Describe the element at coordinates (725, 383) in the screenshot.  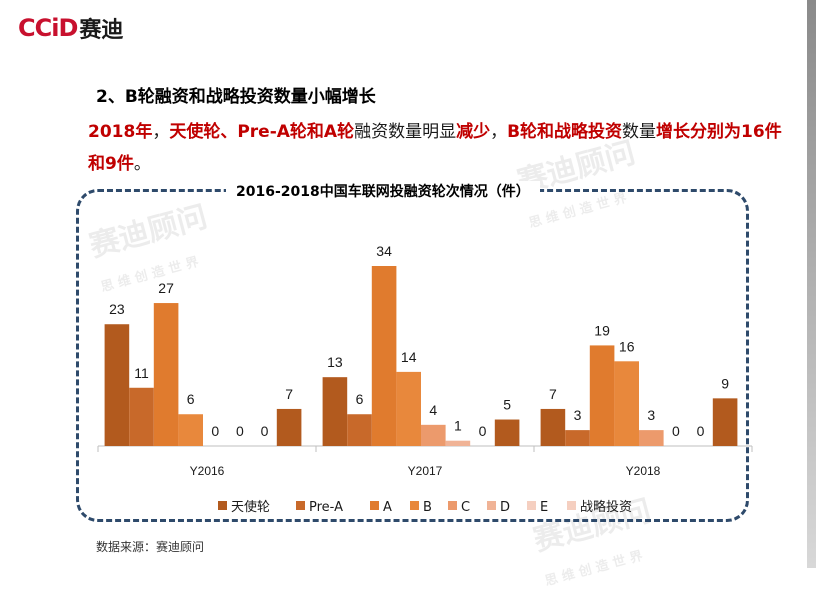
I see `data-label: 9` at that location.